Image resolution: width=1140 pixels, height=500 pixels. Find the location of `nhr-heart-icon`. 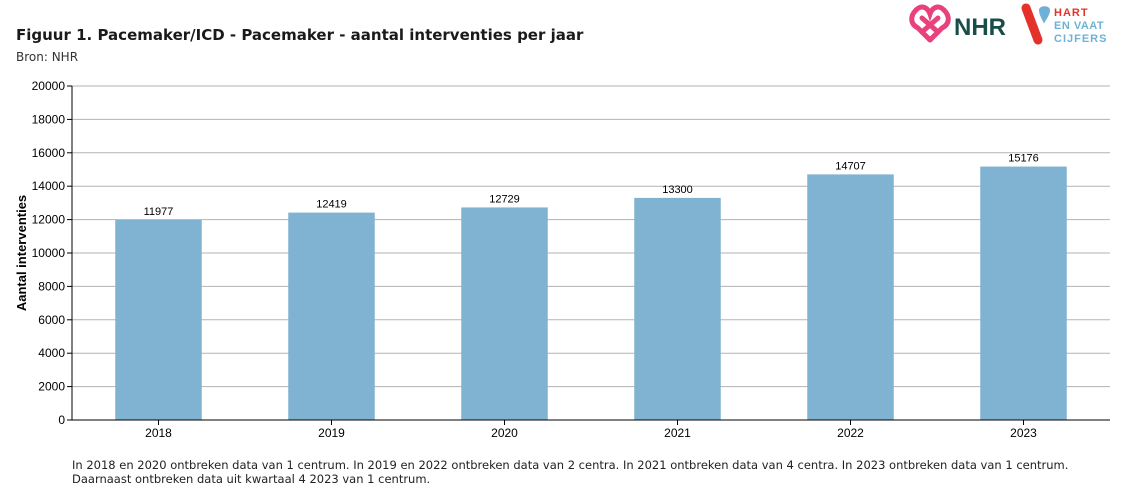

nhr-heart-icon is located at coordinates (930, 23).